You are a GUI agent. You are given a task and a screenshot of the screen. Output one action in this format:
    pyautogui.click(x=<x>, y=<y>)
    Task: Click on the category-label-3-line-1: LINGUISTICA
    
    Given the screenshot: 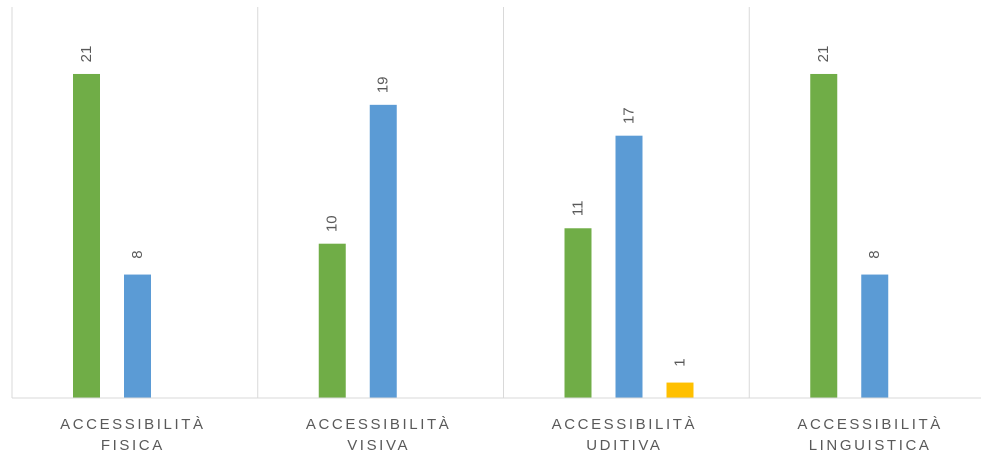 What is the action you would take?
    pyautogui.click(x=870, y=445)
    